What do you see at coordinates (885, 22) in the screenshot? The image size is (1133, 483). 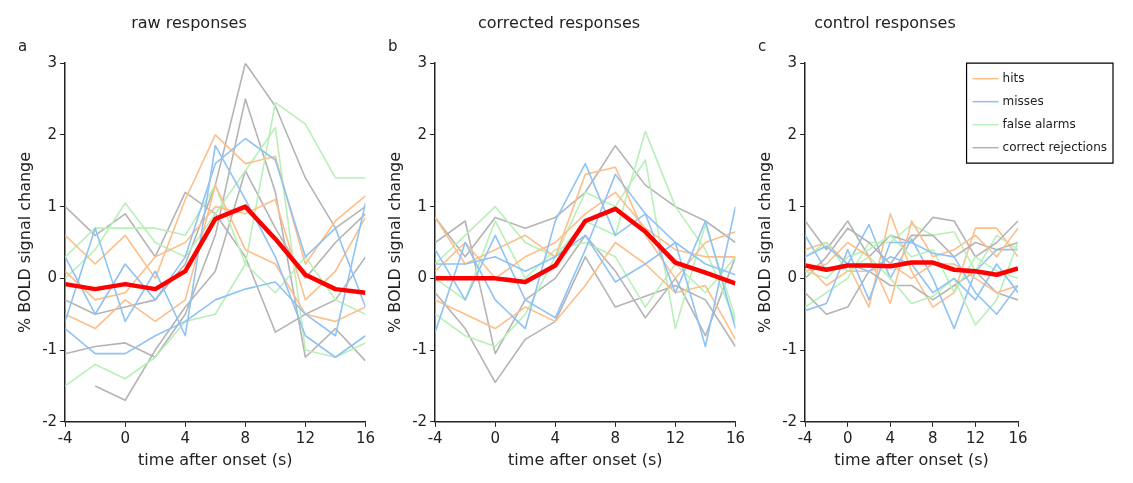 I see `chart-title: control responses` at bounding box center [885, 22].